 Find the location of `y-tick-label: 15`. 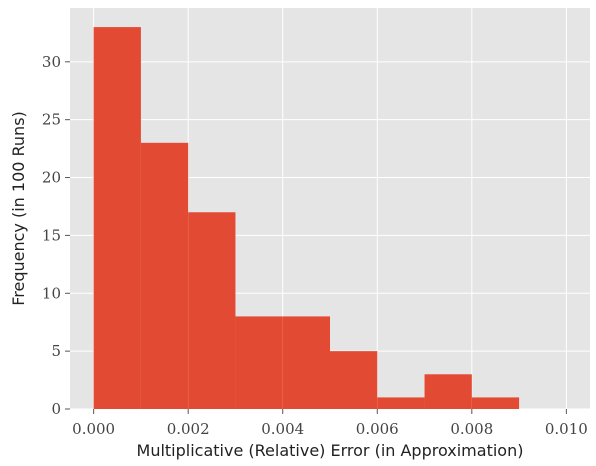

y-tick-label: 15 is located at coordinates (51, 235).